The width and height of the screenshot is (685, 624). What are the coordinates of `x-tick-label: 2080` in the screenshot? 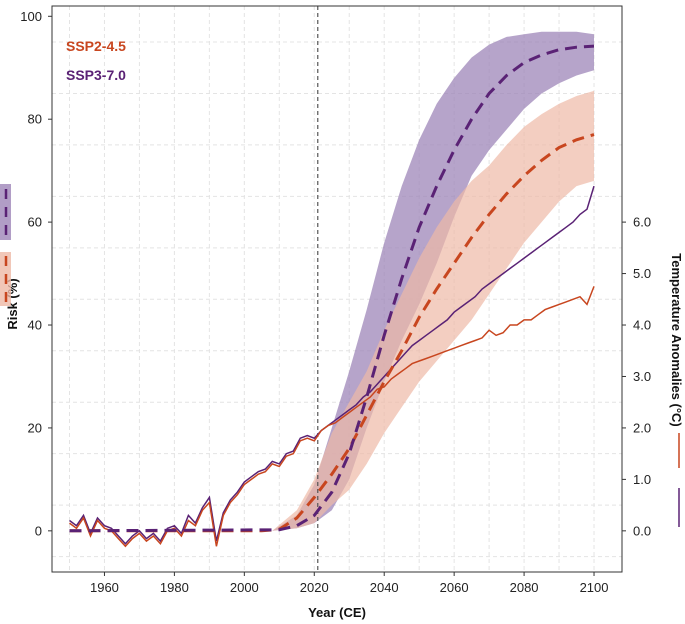 It's located at (524, 587).